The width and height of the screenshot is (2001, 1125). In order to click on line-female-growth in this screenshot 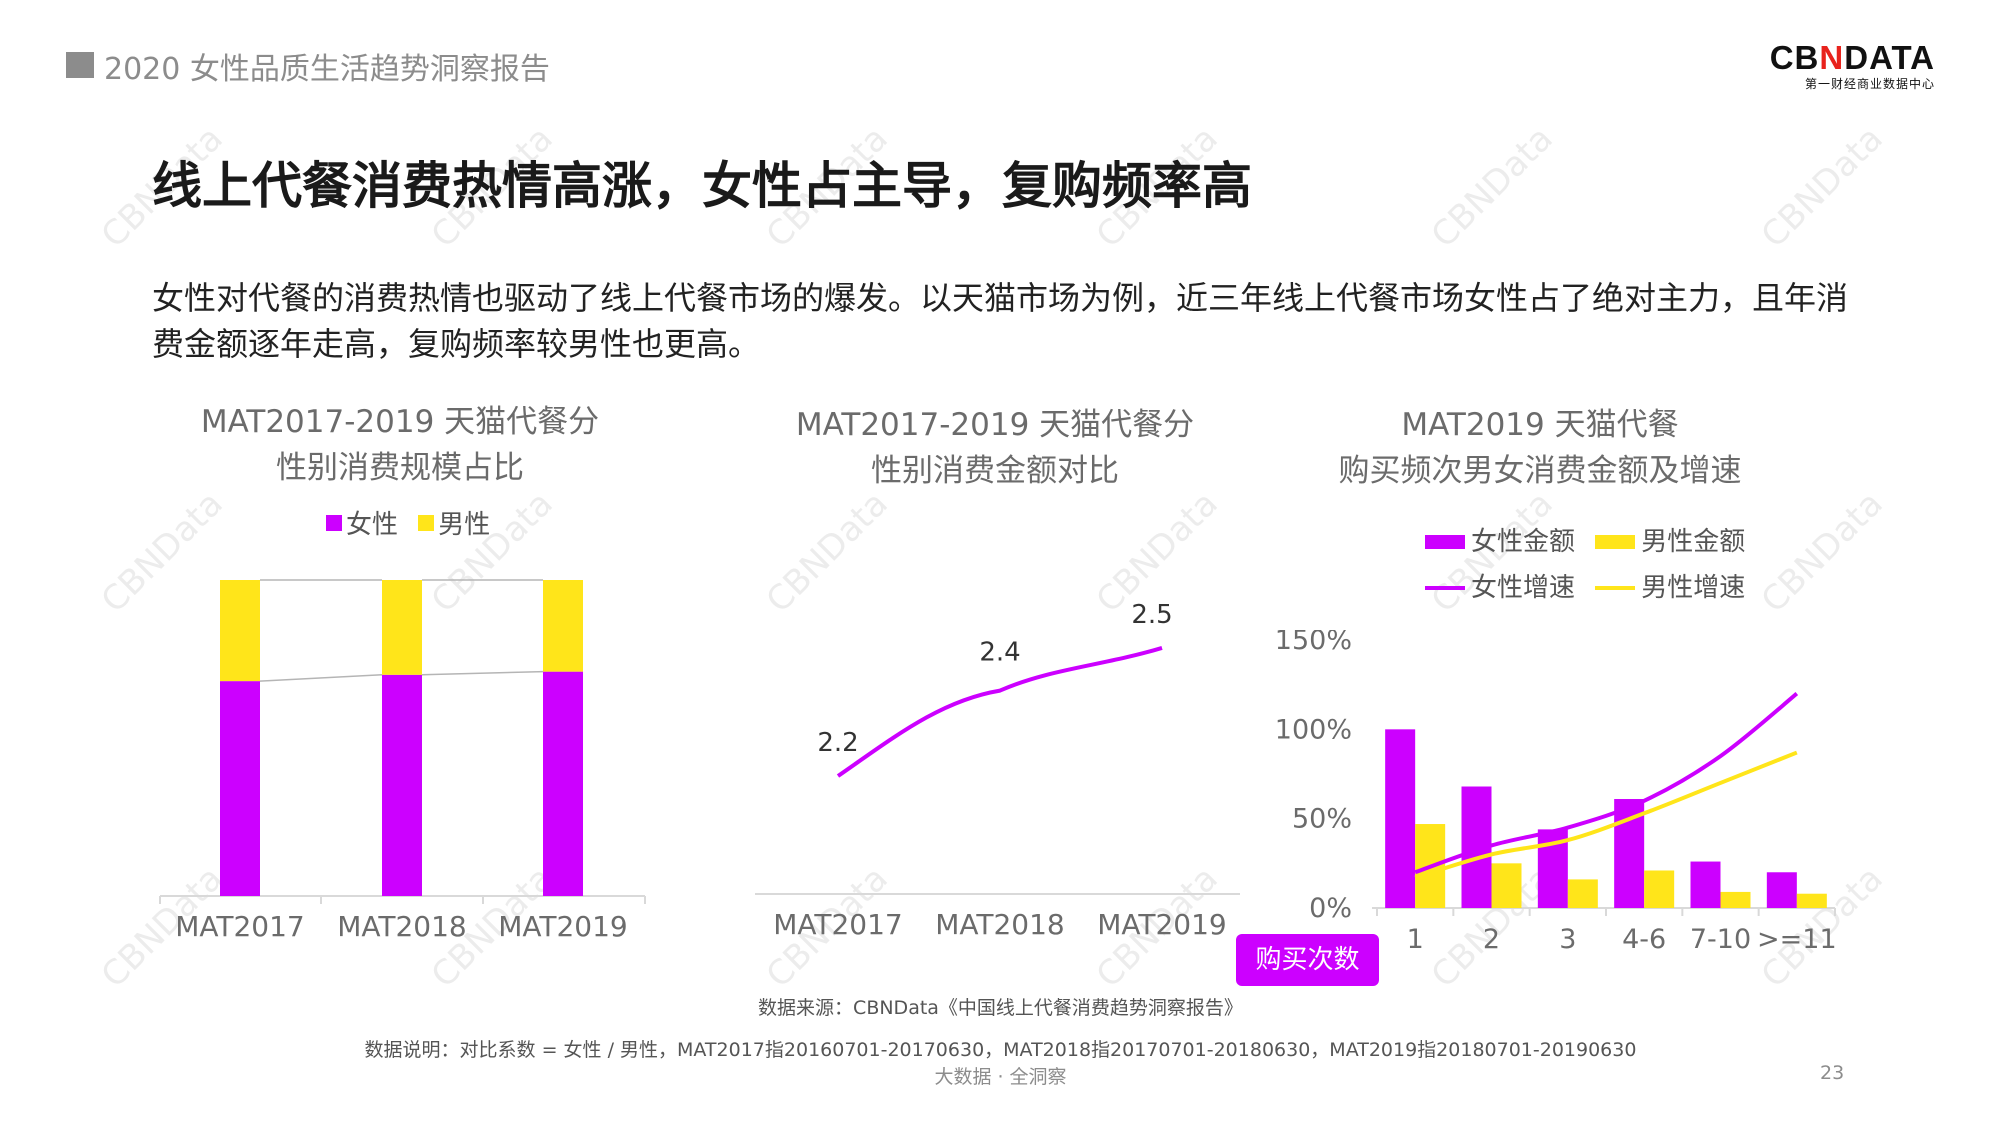, I will do `click(1606, 783)`.